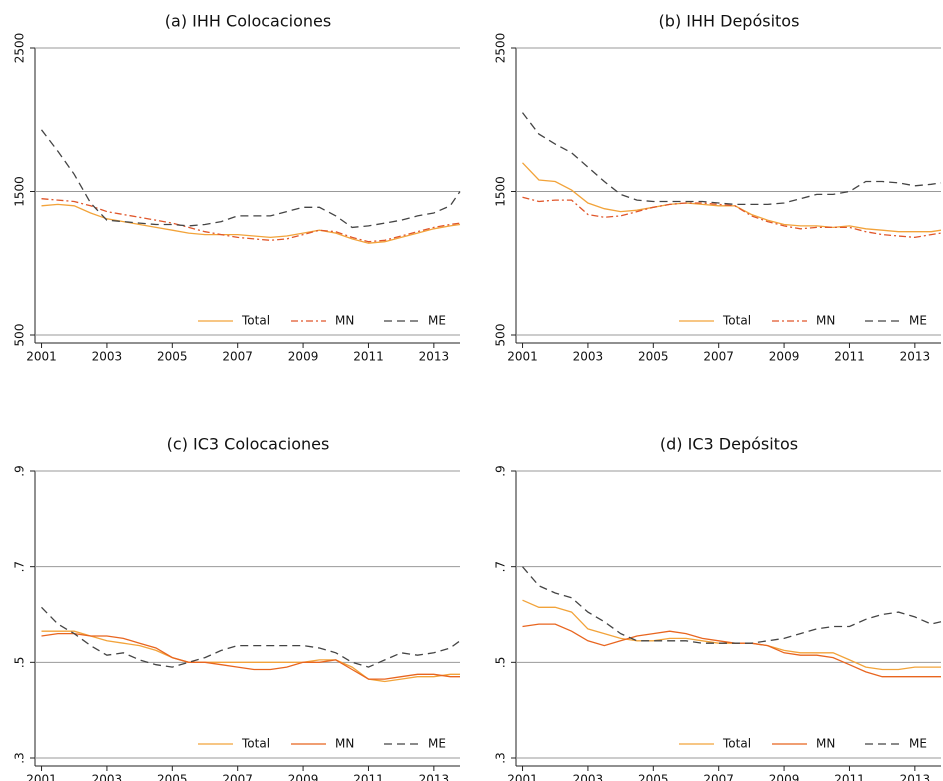 The image size is (943, 781). I want to click on panel-title: (b) IHH Depósitos, so click(729, 21).